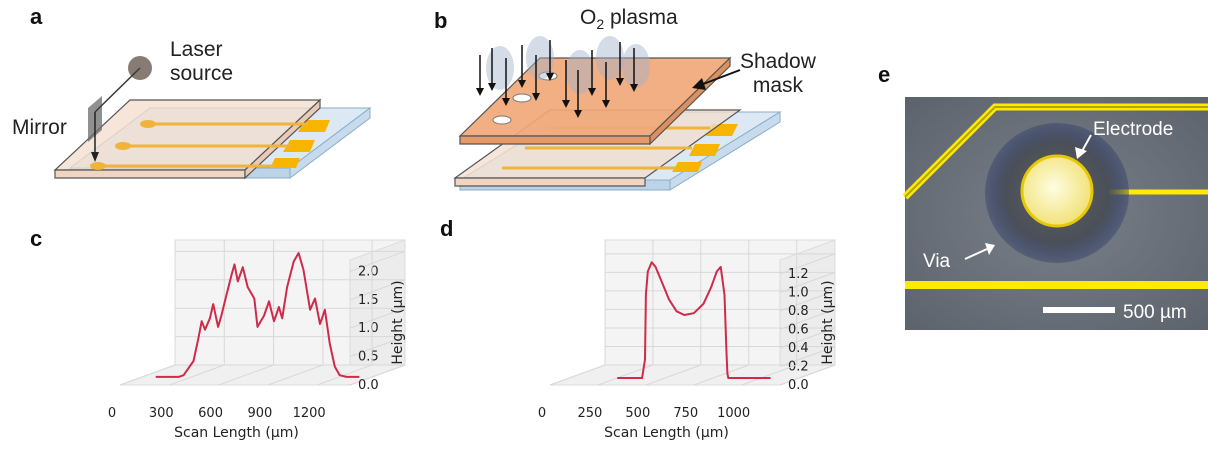 The height and width of the screenshot is (453, 1208). What do you see at coordinates (259, 413) in the screenshot?
I see `x-tick-label: 900` at bounding box center [259, 413].